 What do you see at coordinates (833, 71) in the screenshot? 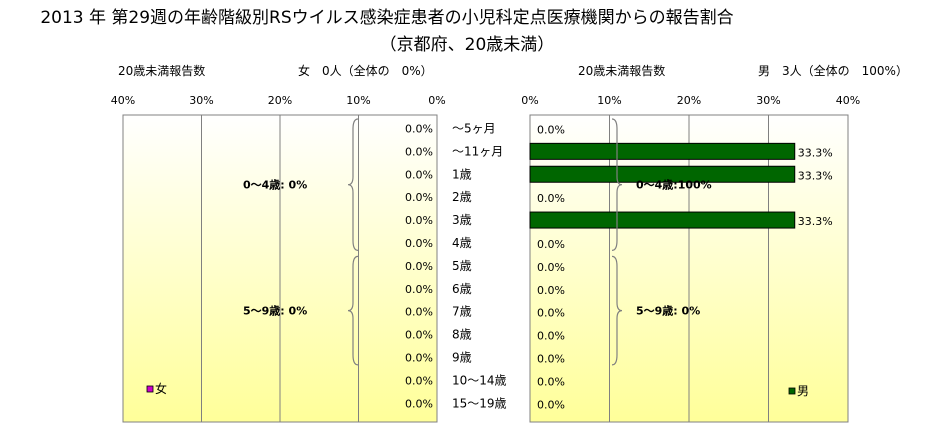
I see `right-header-summary: 男 3人（全体の 100%）` at bounding box center [833, 71].